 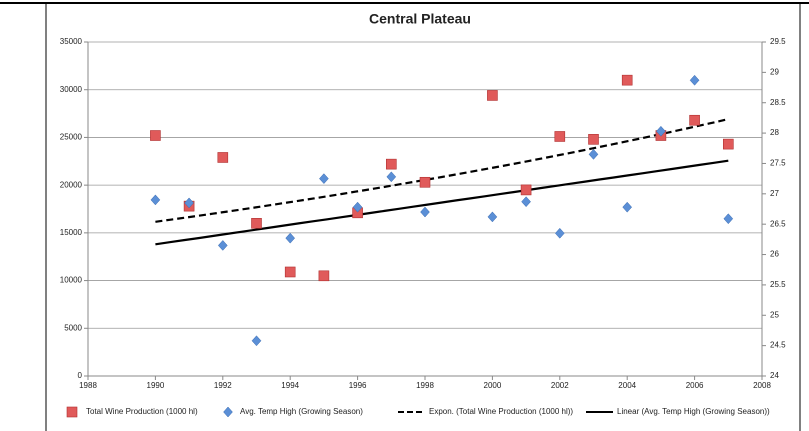 I want to click on x-tick-label: 1988, so click(x=88, y=385).